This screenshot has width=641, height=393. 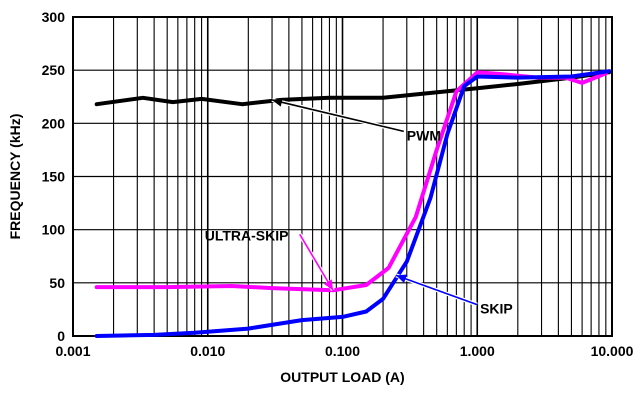 I want to click on y-tick-label: 150, so click(x=54, y=177).